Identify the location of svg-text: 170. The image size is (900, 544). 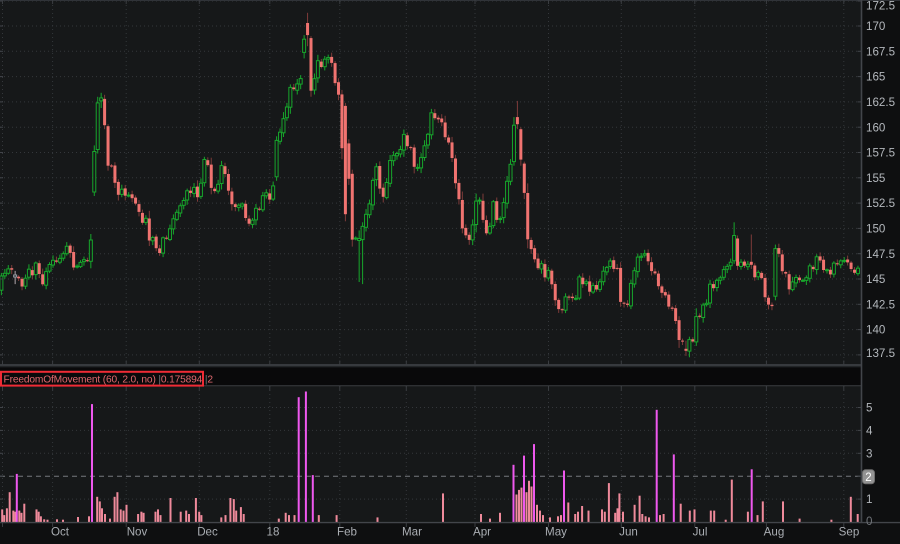
(875, 26).